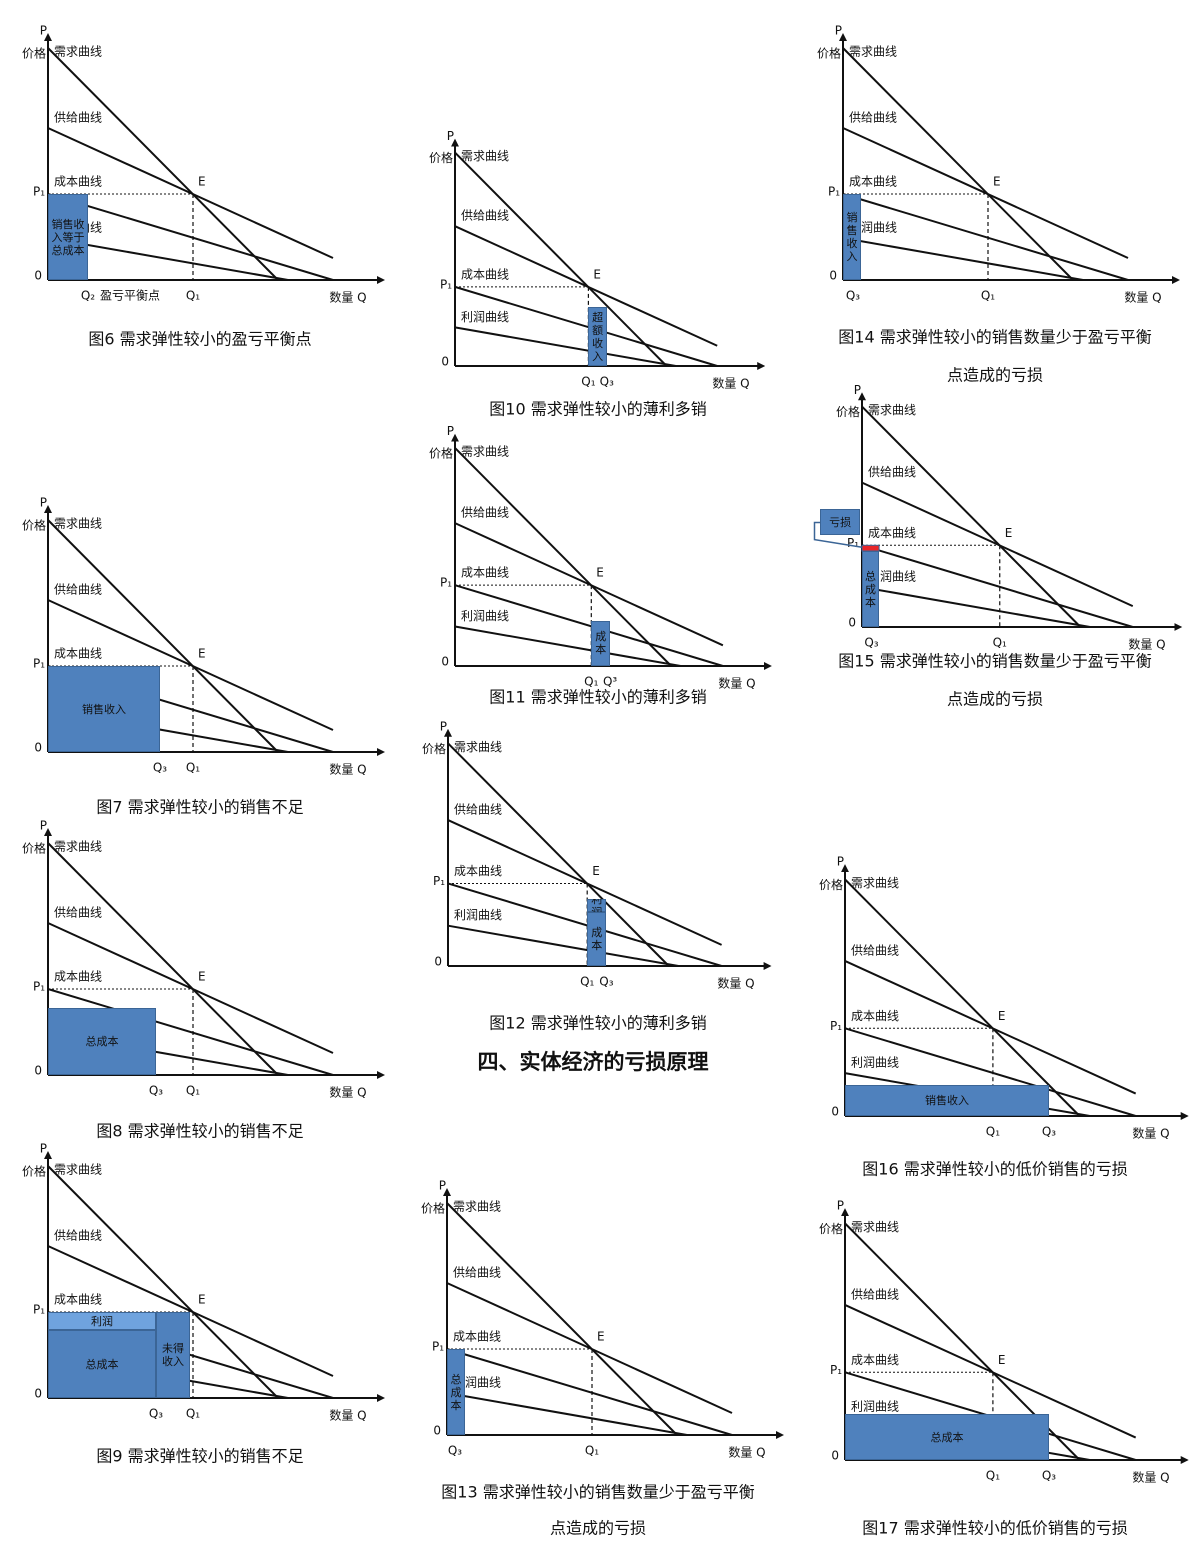  I want to click on box-label: 超额收入, so click(597, 336).